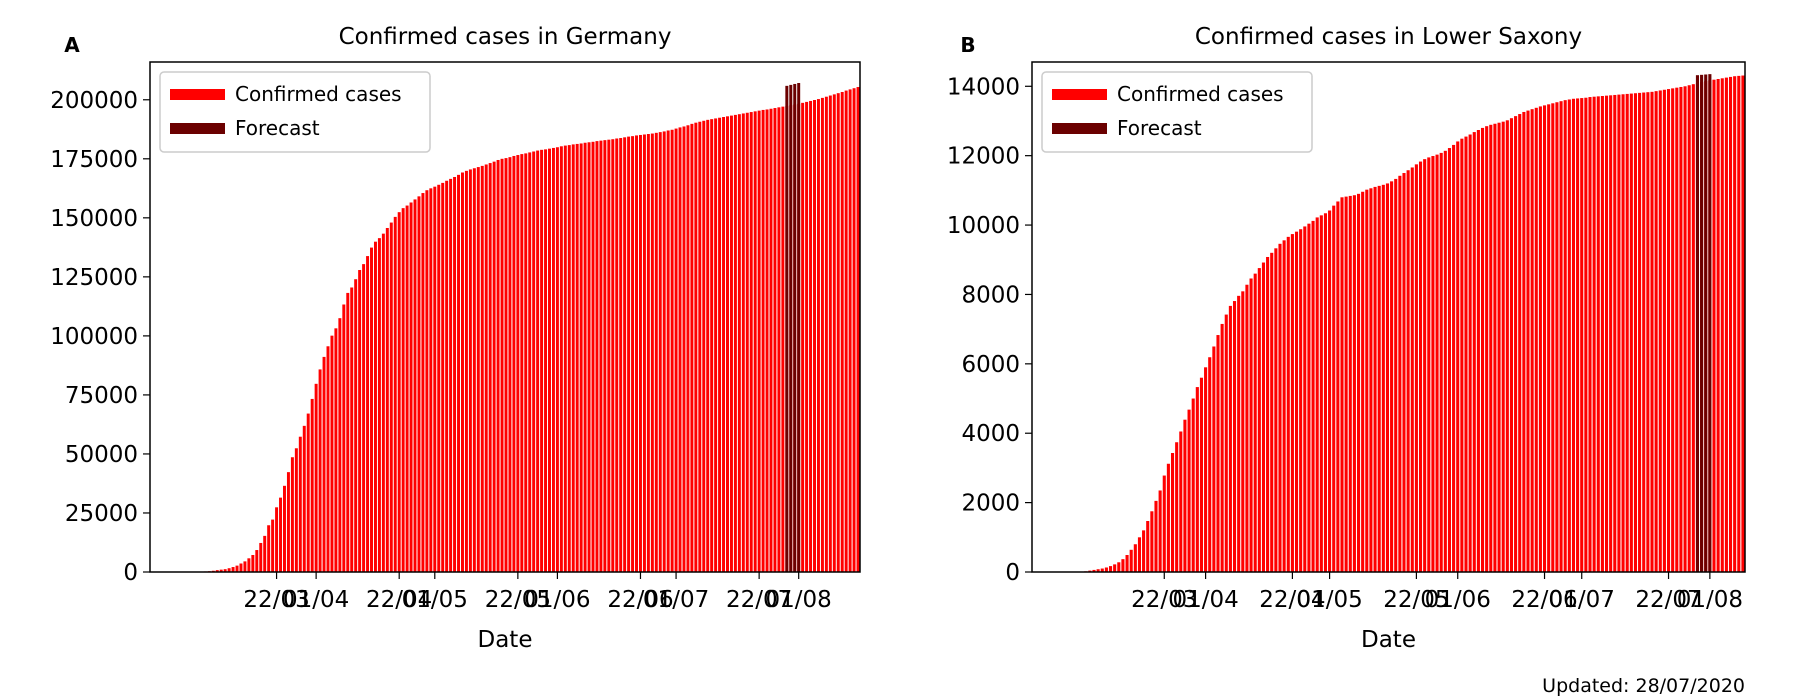  What do you see at coordinates (640, 600) in the screenshot?
I see `x-tick-label: 22/06` at bounding box center [640, 600].